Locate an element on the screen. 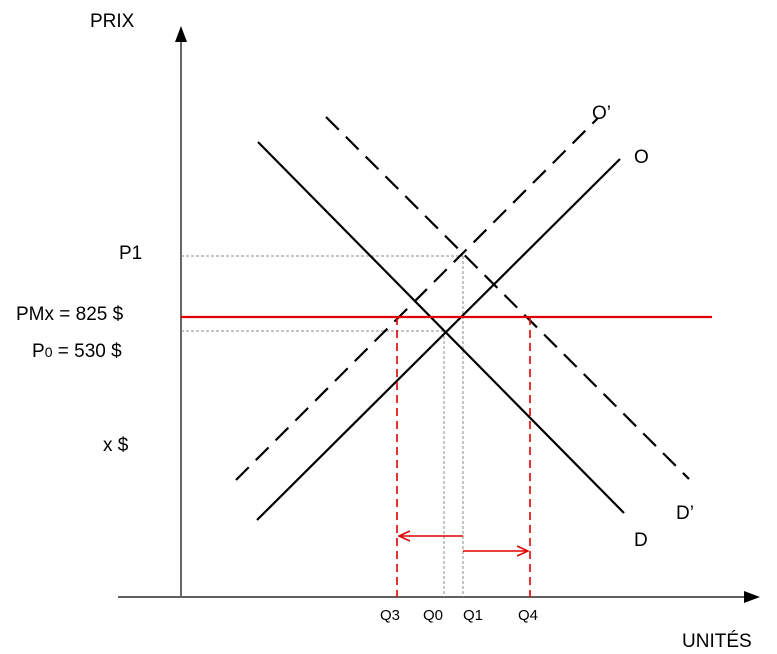  p0-label: P0 = 530 $ is located at coordinates (77, 351).